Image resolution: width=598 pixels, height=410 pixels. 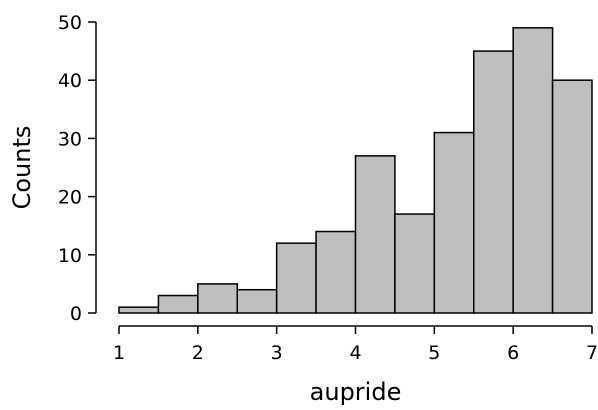 What do you see at coordinates (356, 392) in the screenshot?
I see `x-axis-title: aupride` at bounding box center [356, 392].